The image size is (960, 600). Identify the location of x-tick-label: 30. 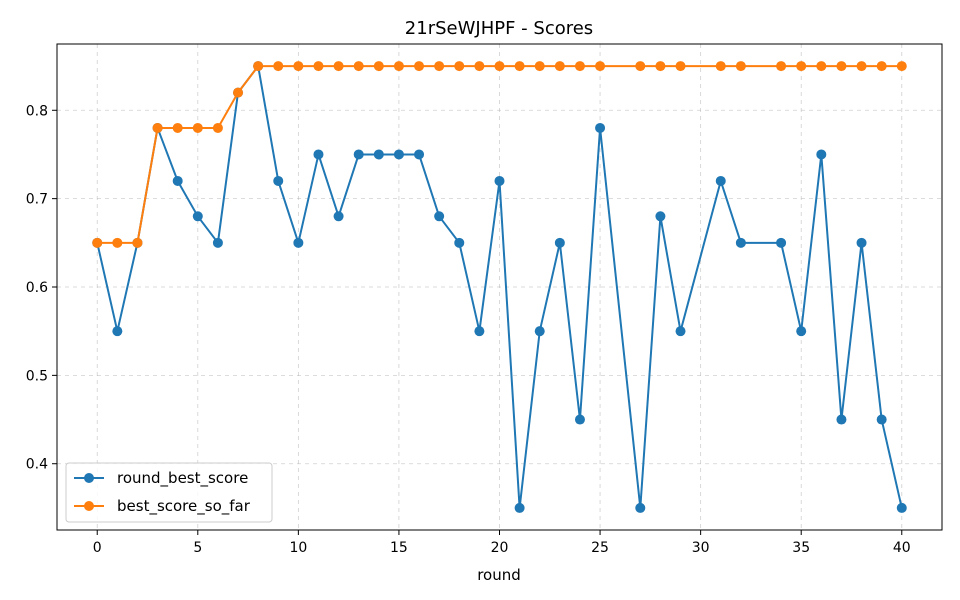
(701, 548).